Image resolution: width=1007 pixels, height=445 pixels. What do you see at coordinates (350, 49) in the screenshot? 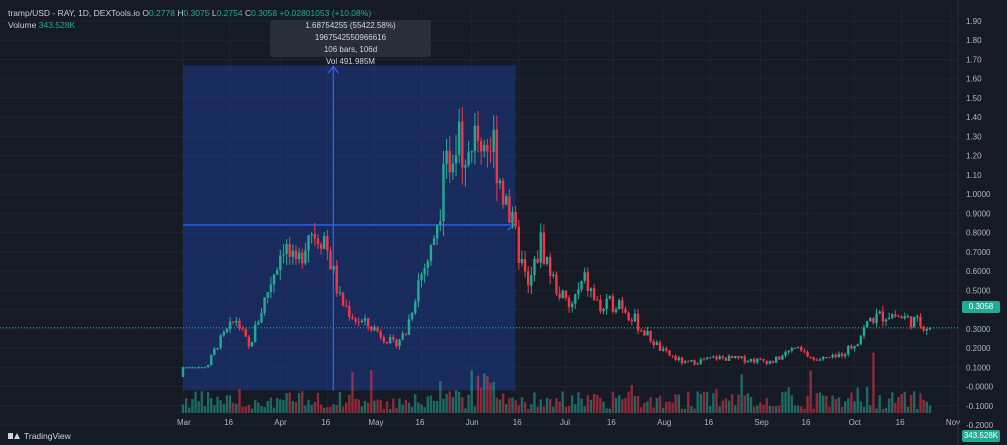
I see `measure-bars: 106 bars, 106d` at bounding box center [350, 49].